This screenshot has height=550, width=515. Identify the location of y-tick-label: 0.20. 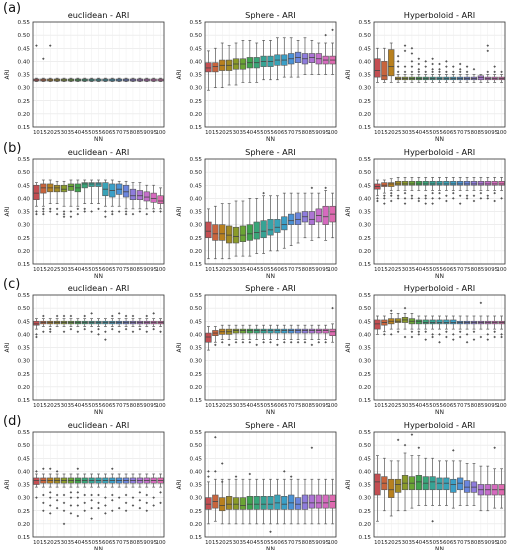
(196, 252).